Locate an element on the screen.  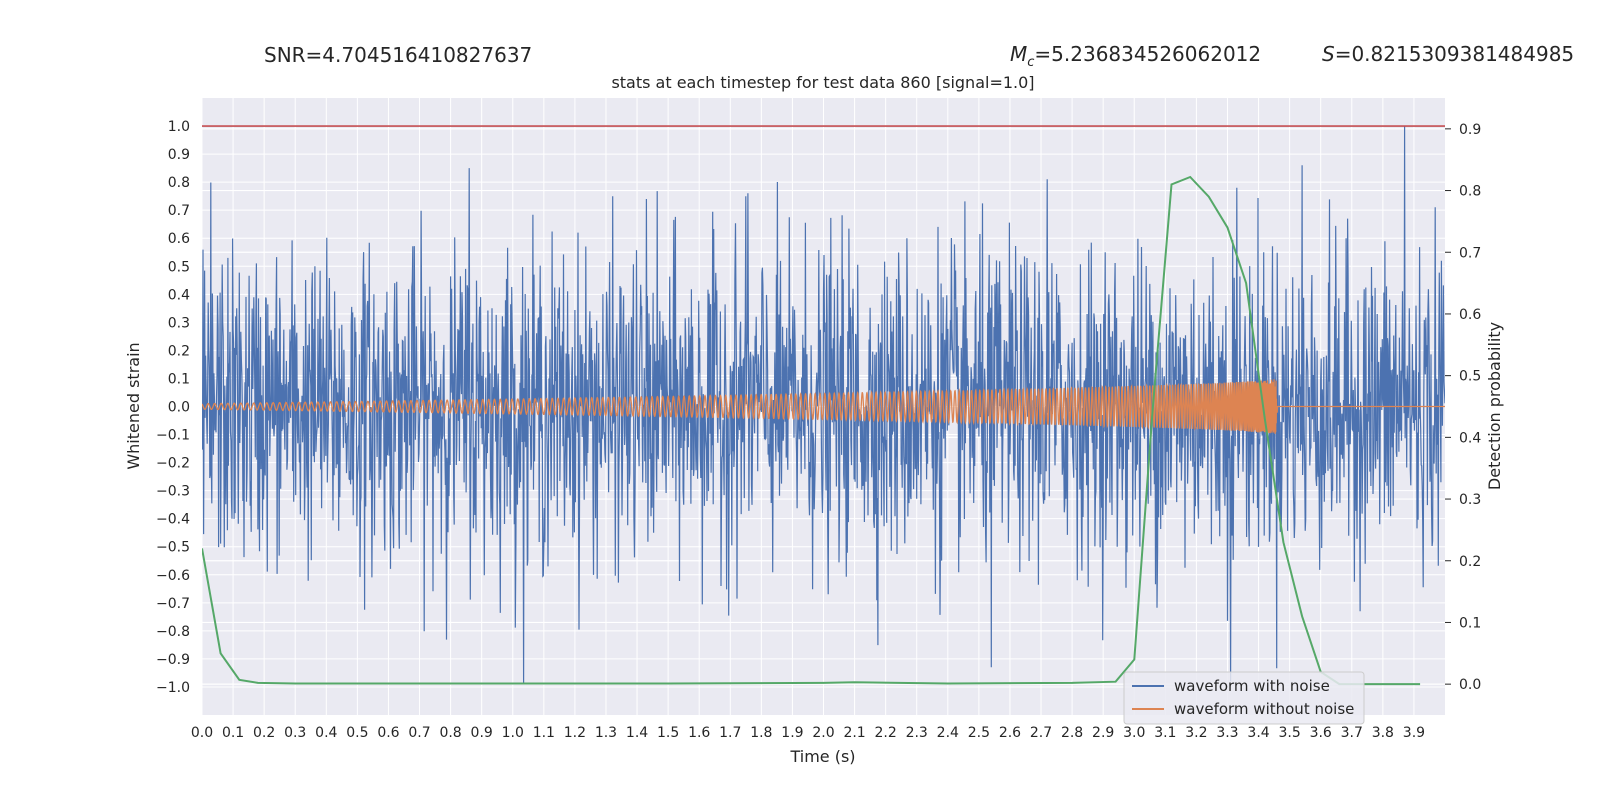
x-tick-label: 2.4 is located at coordinates (948, 733).